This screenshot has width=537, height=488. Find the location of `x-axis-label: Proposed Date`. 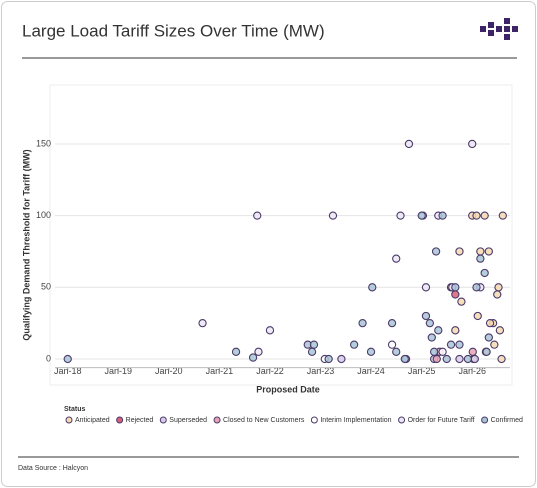

x-axis-label: Proposed Date is located at coordinates (288, 389).